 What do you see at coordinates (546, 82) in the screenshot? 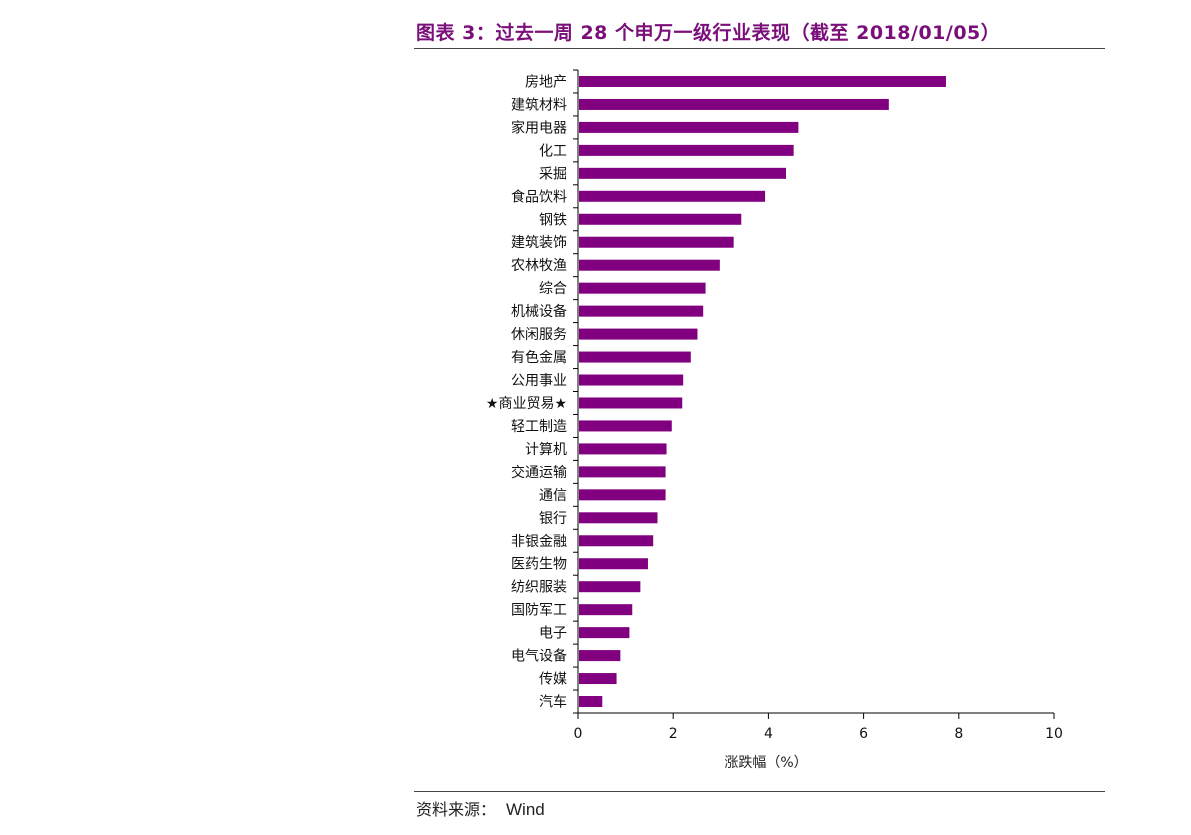
I see `category-label: 房地产` at bounding box center [546, 82].